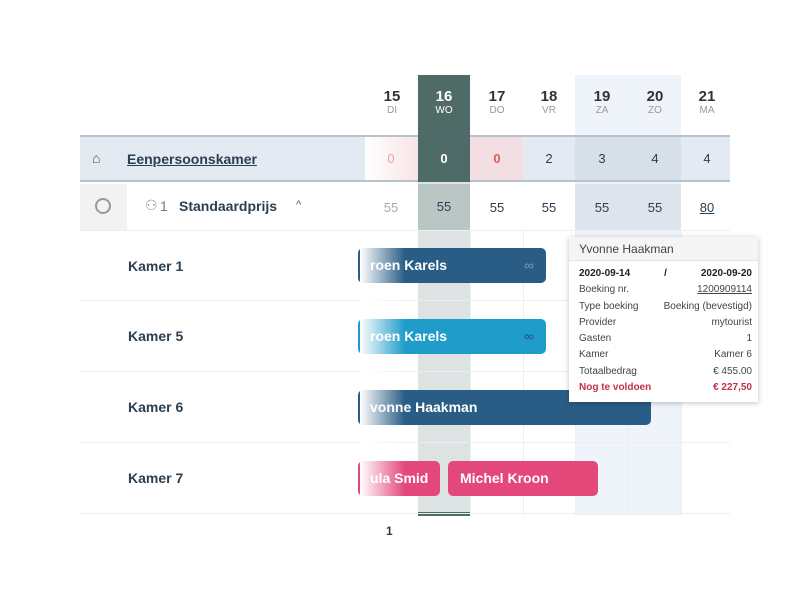 The width and height of the screenshot is (800, 600). I want to click on availability: 2, so click(549, 158).